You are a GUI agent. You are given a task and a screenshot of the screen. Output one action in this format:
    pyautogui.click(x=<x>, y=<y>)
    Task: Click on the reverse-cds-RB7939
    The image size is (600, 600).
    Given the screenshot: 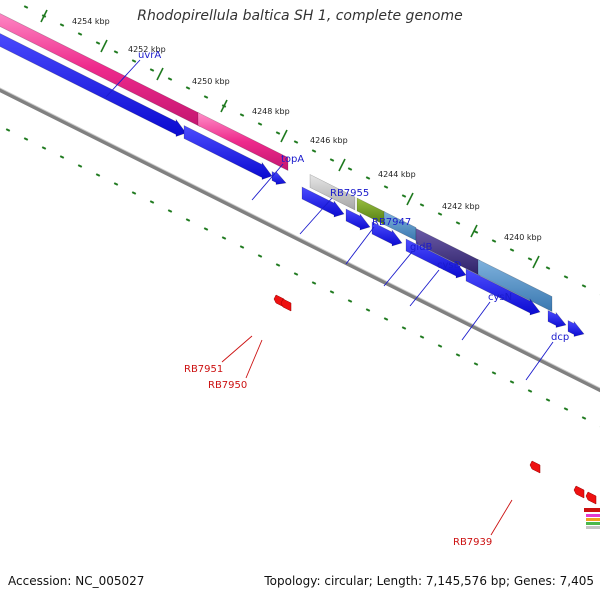 What is the action you would take?
    pyautogui.click(x=535, y=467)
    